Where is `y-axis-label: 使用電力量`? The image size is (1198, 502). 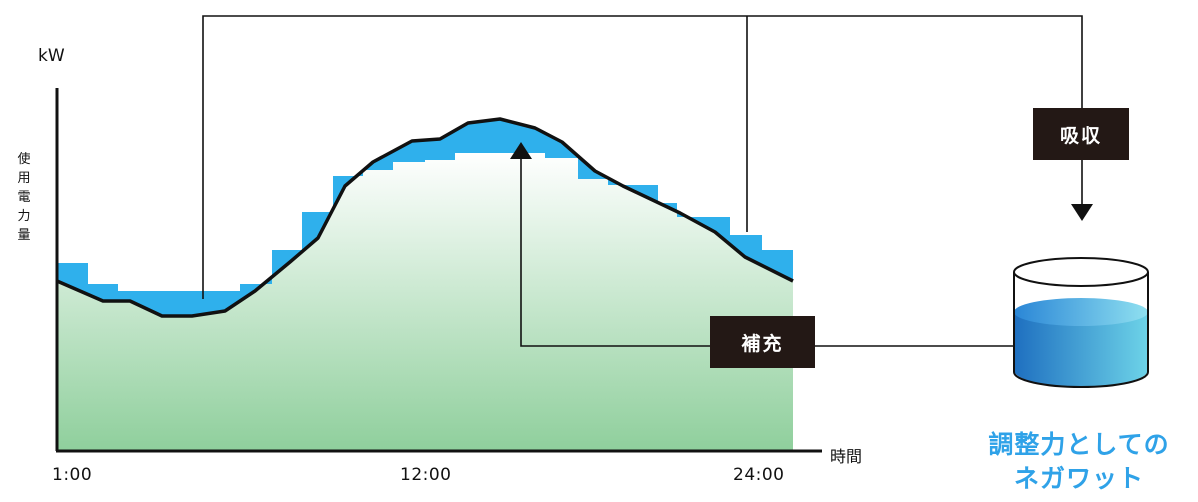 y-axis-label: 使用電力量 is located at coordinates (24, 197).